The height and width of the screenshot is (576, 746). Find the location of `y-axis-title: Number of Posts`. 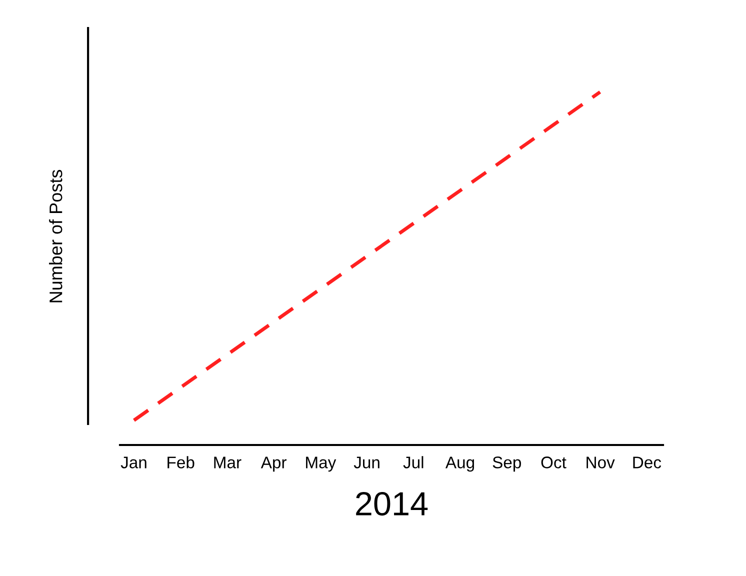

y-axis-title: Number of Posts is located at coordinates (55, 236).